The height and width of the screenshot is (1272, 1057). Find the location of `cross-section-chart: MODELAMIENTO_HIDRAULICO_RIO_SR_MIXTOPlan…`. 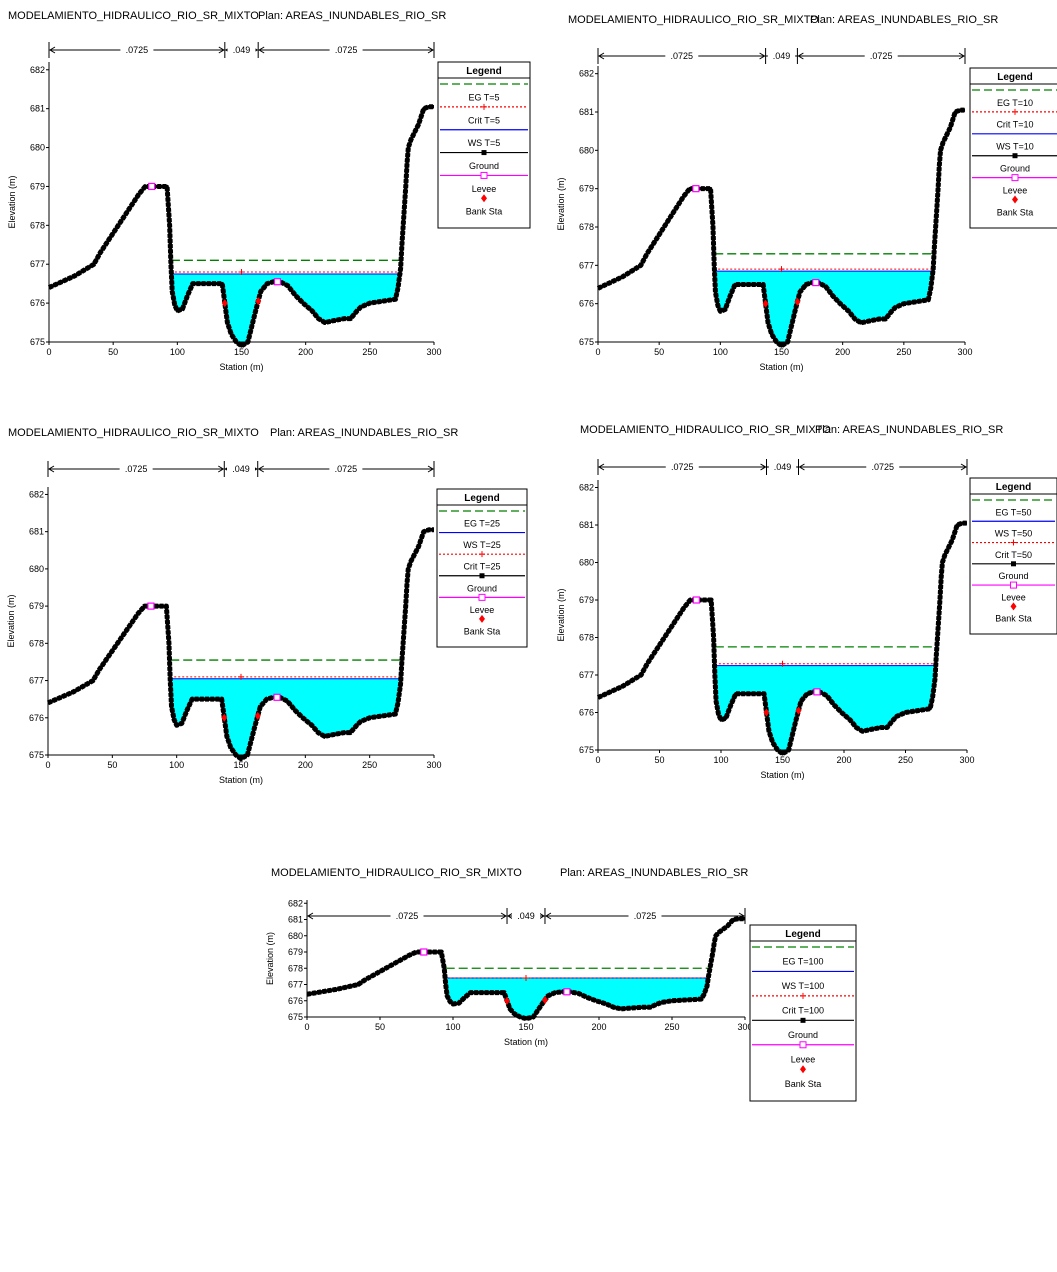

cross-section-chart: MODELAMIENTO_HIDRAULICO_RIO_SR_MIXTOPlan… is located at coordinates (798, 605).